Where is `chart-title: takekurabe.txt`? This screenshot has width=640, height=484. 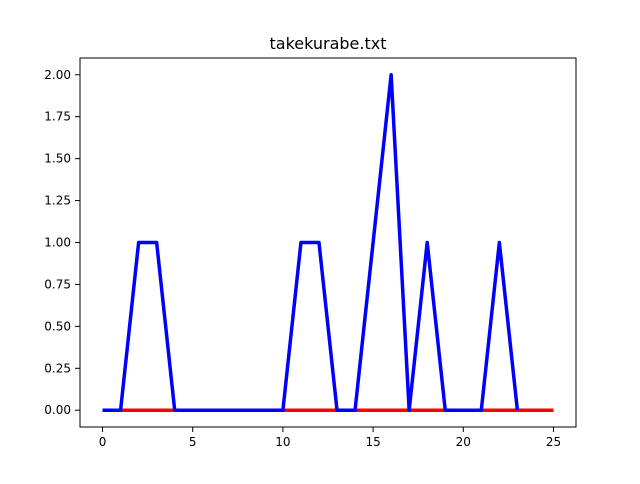 chart-title: takekurabe.txt is located at coordinates (327, 43).